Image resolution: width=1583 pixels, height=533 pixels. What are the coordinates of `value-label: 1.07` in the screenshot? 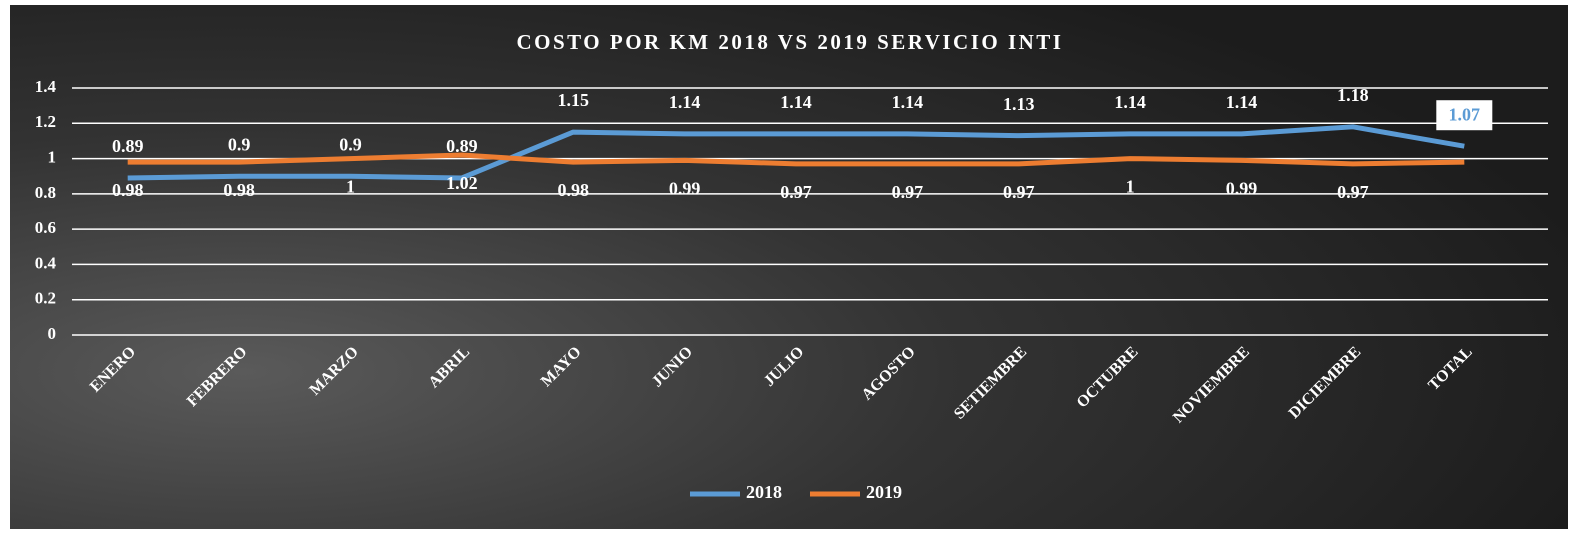 It's located at (1465, 114).